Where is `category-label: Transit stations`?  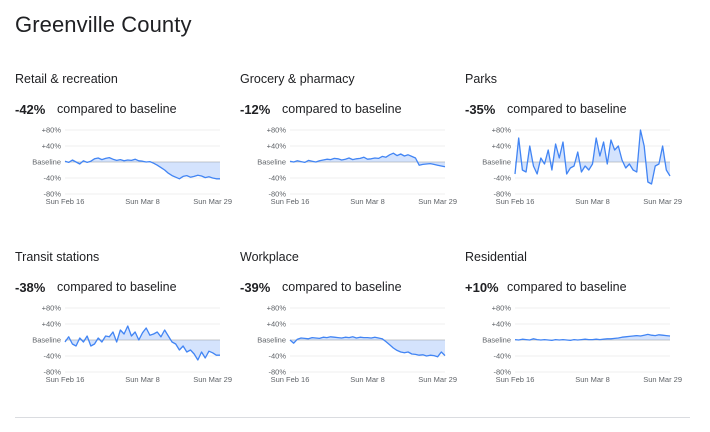 category-label: Transit stations is located at coordinates (57, 257).